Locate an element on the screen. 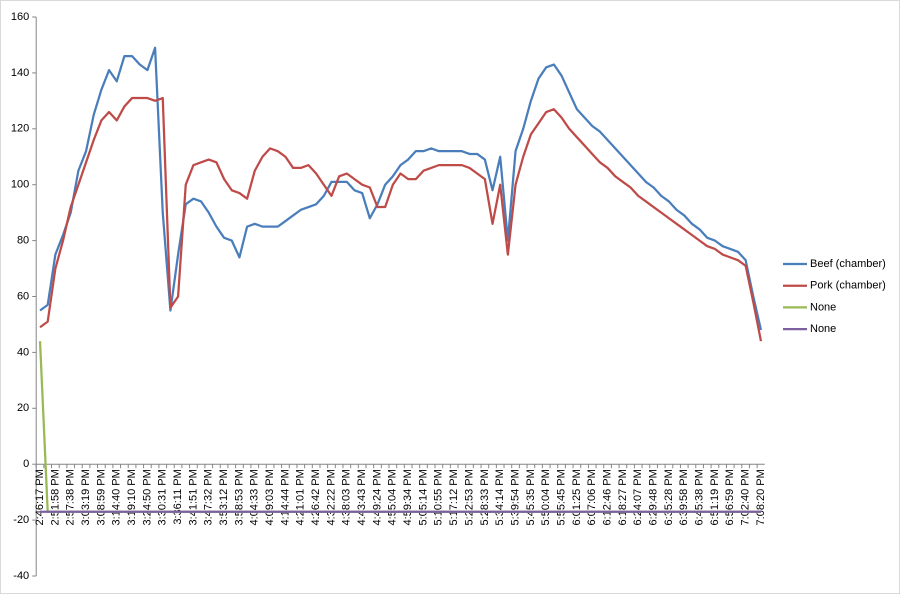 This screenshot has height=594, width=900. x-tick-label: 6:01:25 PM is located at coordinates (577, 497).